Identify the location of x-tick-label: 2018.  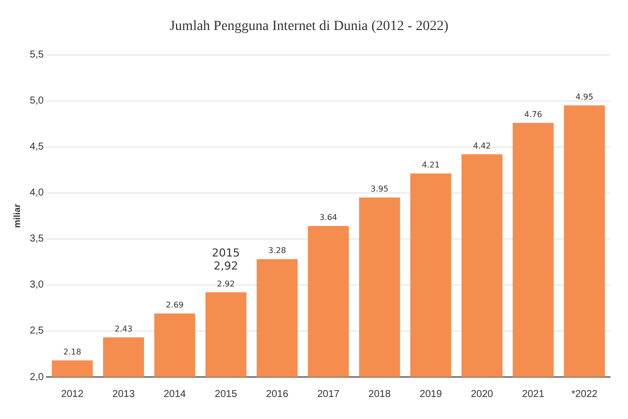
(380, 394).